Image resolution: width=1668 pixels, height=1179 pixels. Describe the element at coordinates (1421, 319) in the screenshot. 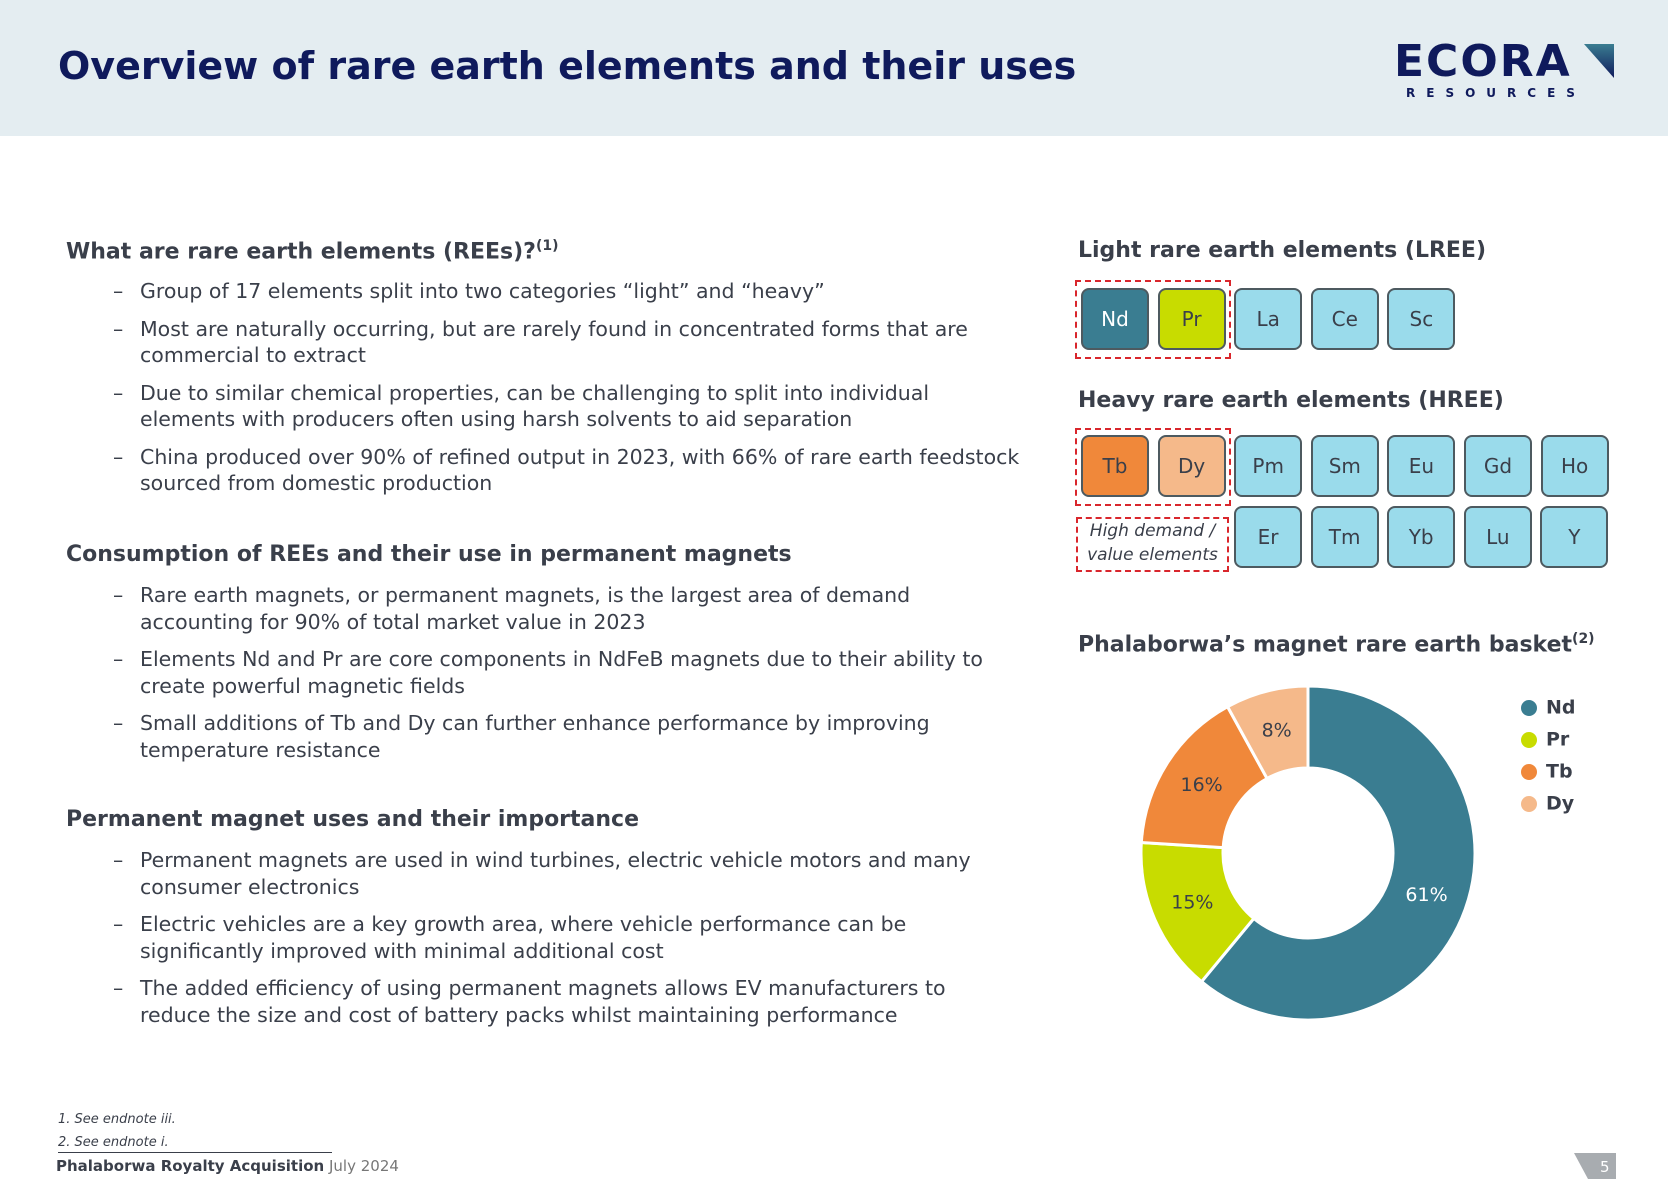

I see `element-box: Sc` at that location.